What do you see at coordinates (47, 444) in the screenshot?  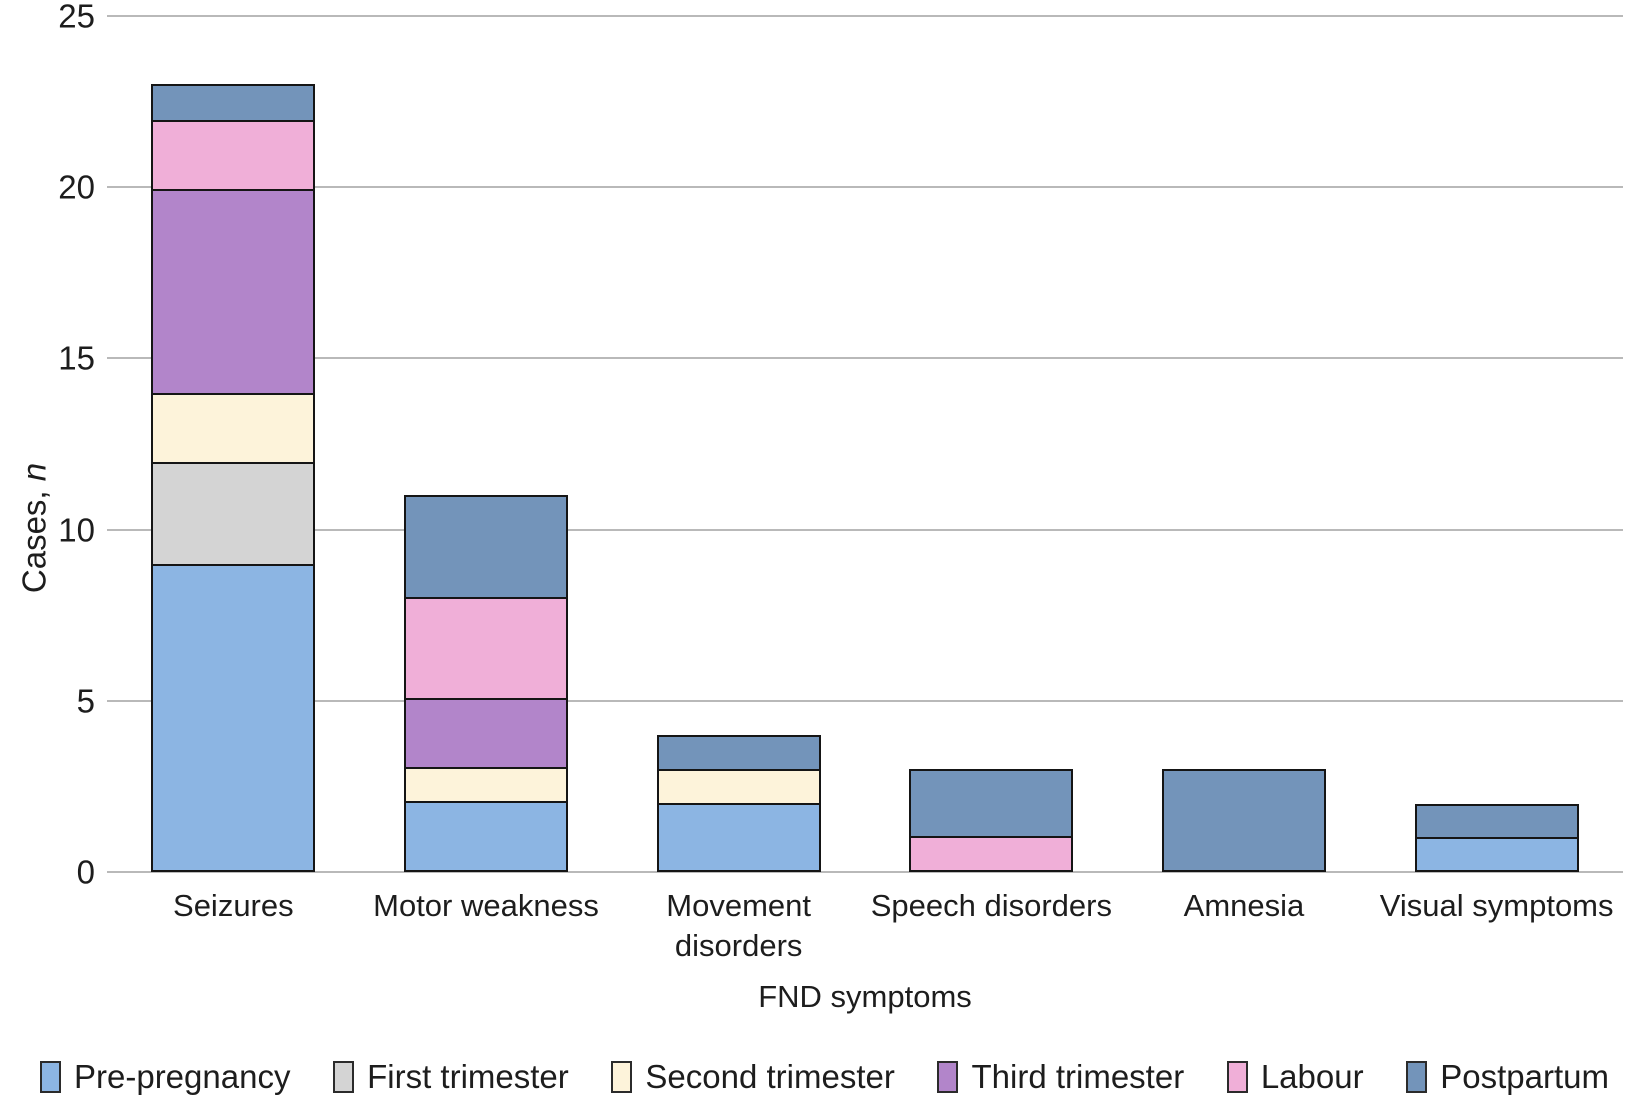 I see `y-axis: 0 5 10 15 20 25` at bounding box center [47, 444].